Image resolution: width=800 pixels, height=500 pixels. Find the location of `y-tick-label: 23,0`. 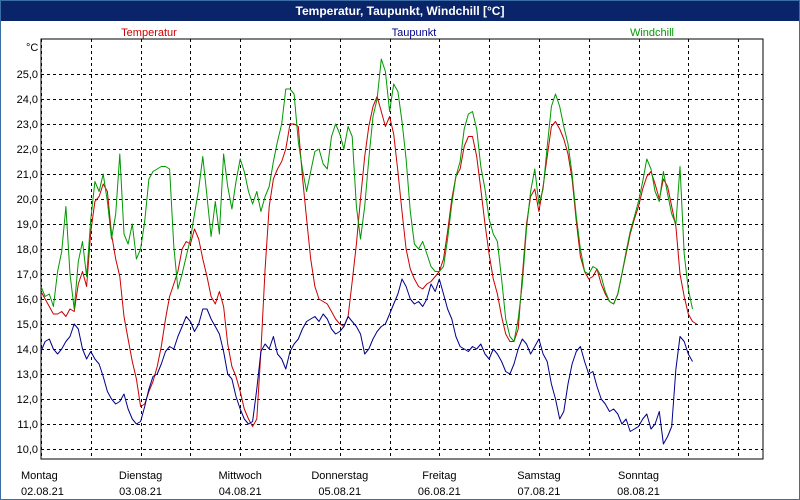

y-tick-label: 23,0 is located at coordinates (27, 125).